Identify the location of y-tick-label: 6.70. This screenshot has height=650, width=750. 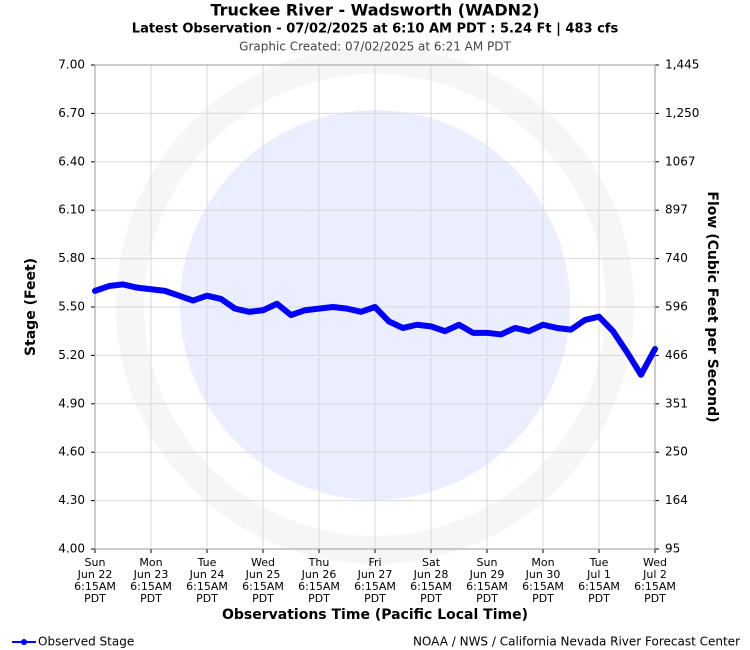
(71, 113).